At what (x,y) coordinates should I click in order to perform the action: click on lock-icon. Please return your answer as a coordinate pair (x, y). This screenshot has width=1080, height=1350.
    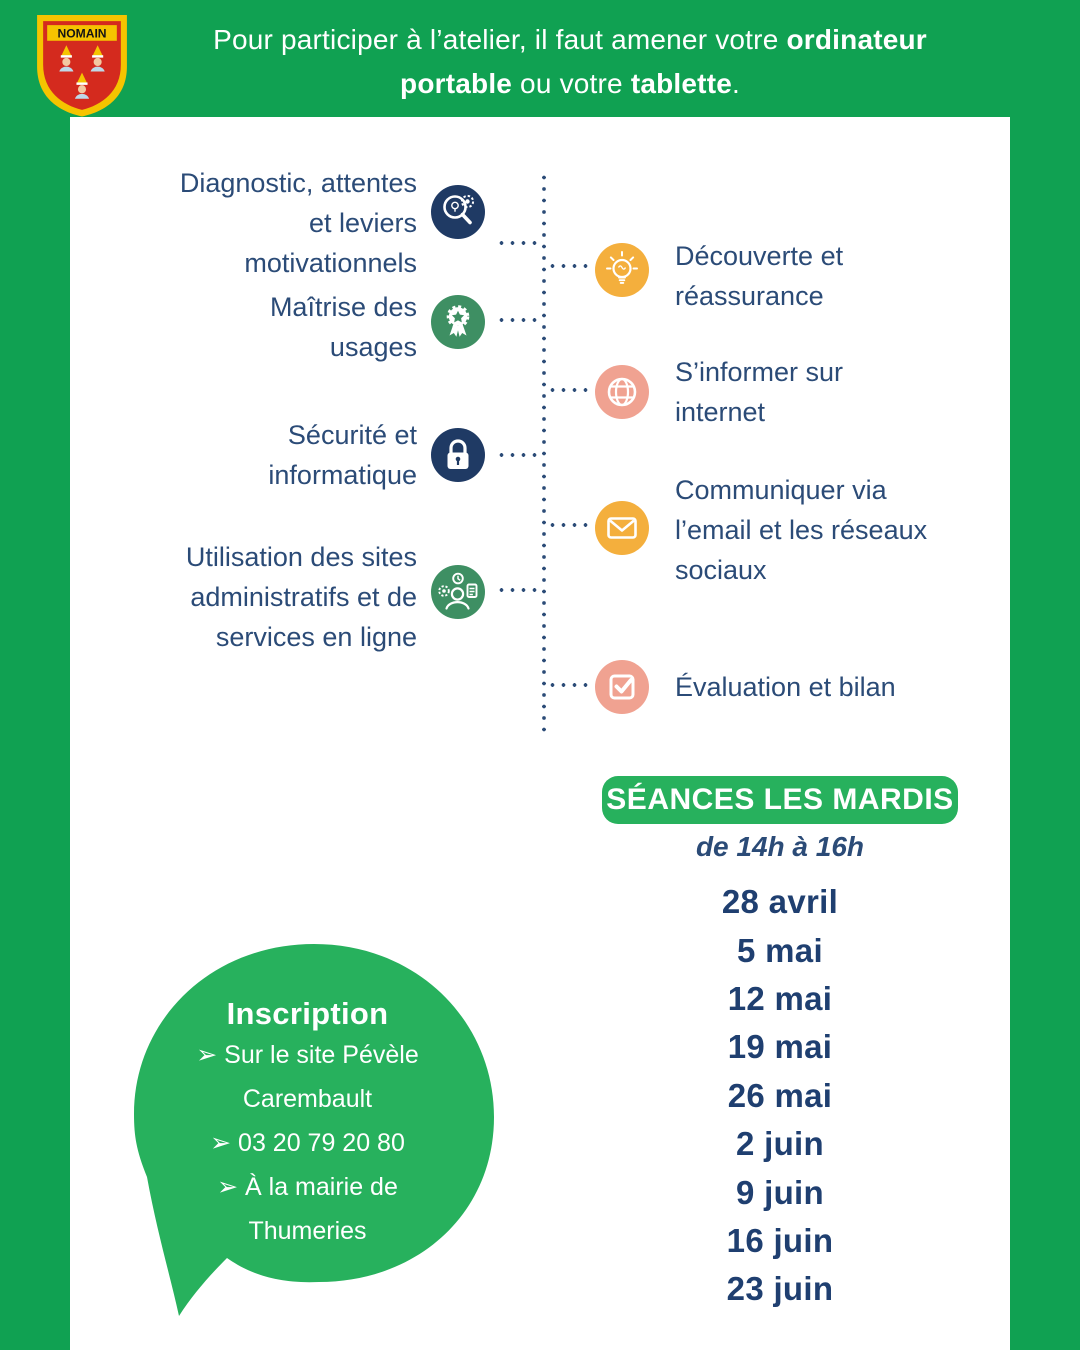
    Looking at the image, I should click on (458, 455).